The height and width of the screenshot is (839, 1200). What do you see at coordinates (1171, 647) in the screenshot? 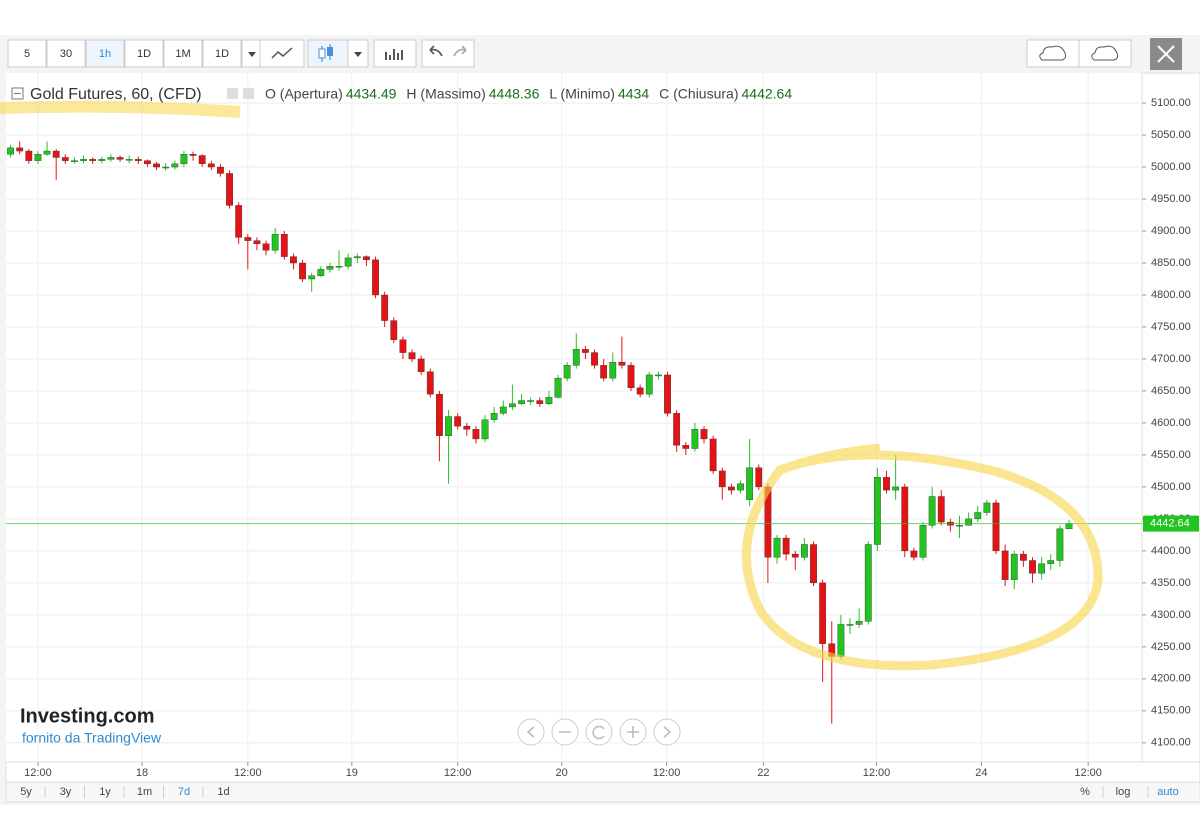
I see `y-tick-label: 4250.00` at bounding box center [1171, 647].